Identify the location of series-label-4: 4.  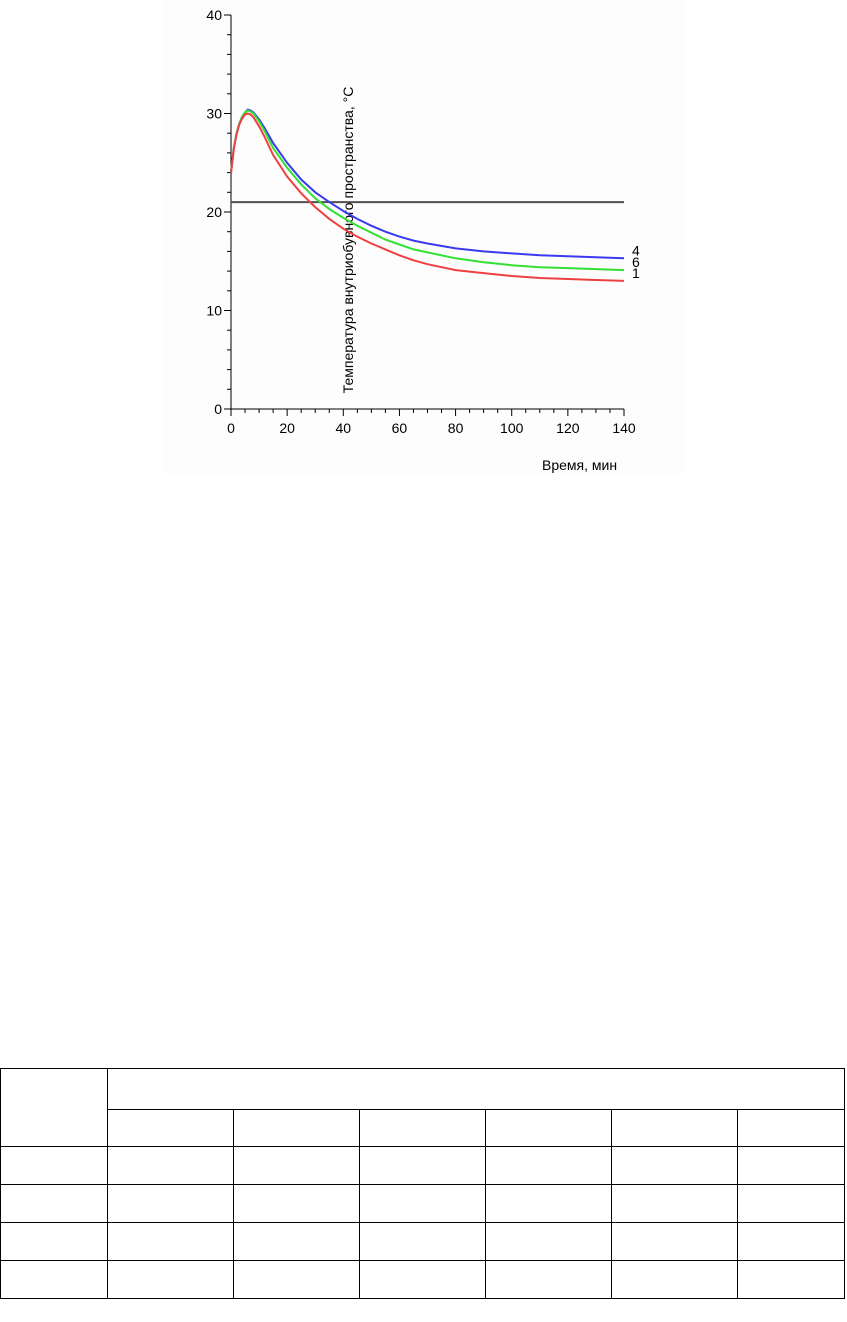
(636, 250).